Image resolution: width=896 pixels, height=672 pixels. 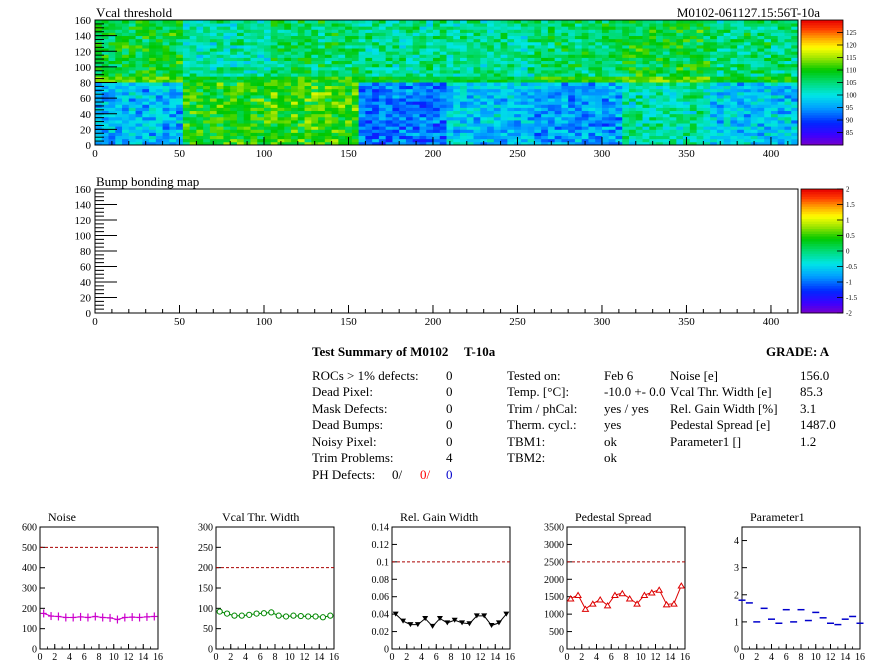 What do you see at coordinates (517, 154) in the screenshot?
I see `x-tick-label: 250` at bounding box center [517, 154].